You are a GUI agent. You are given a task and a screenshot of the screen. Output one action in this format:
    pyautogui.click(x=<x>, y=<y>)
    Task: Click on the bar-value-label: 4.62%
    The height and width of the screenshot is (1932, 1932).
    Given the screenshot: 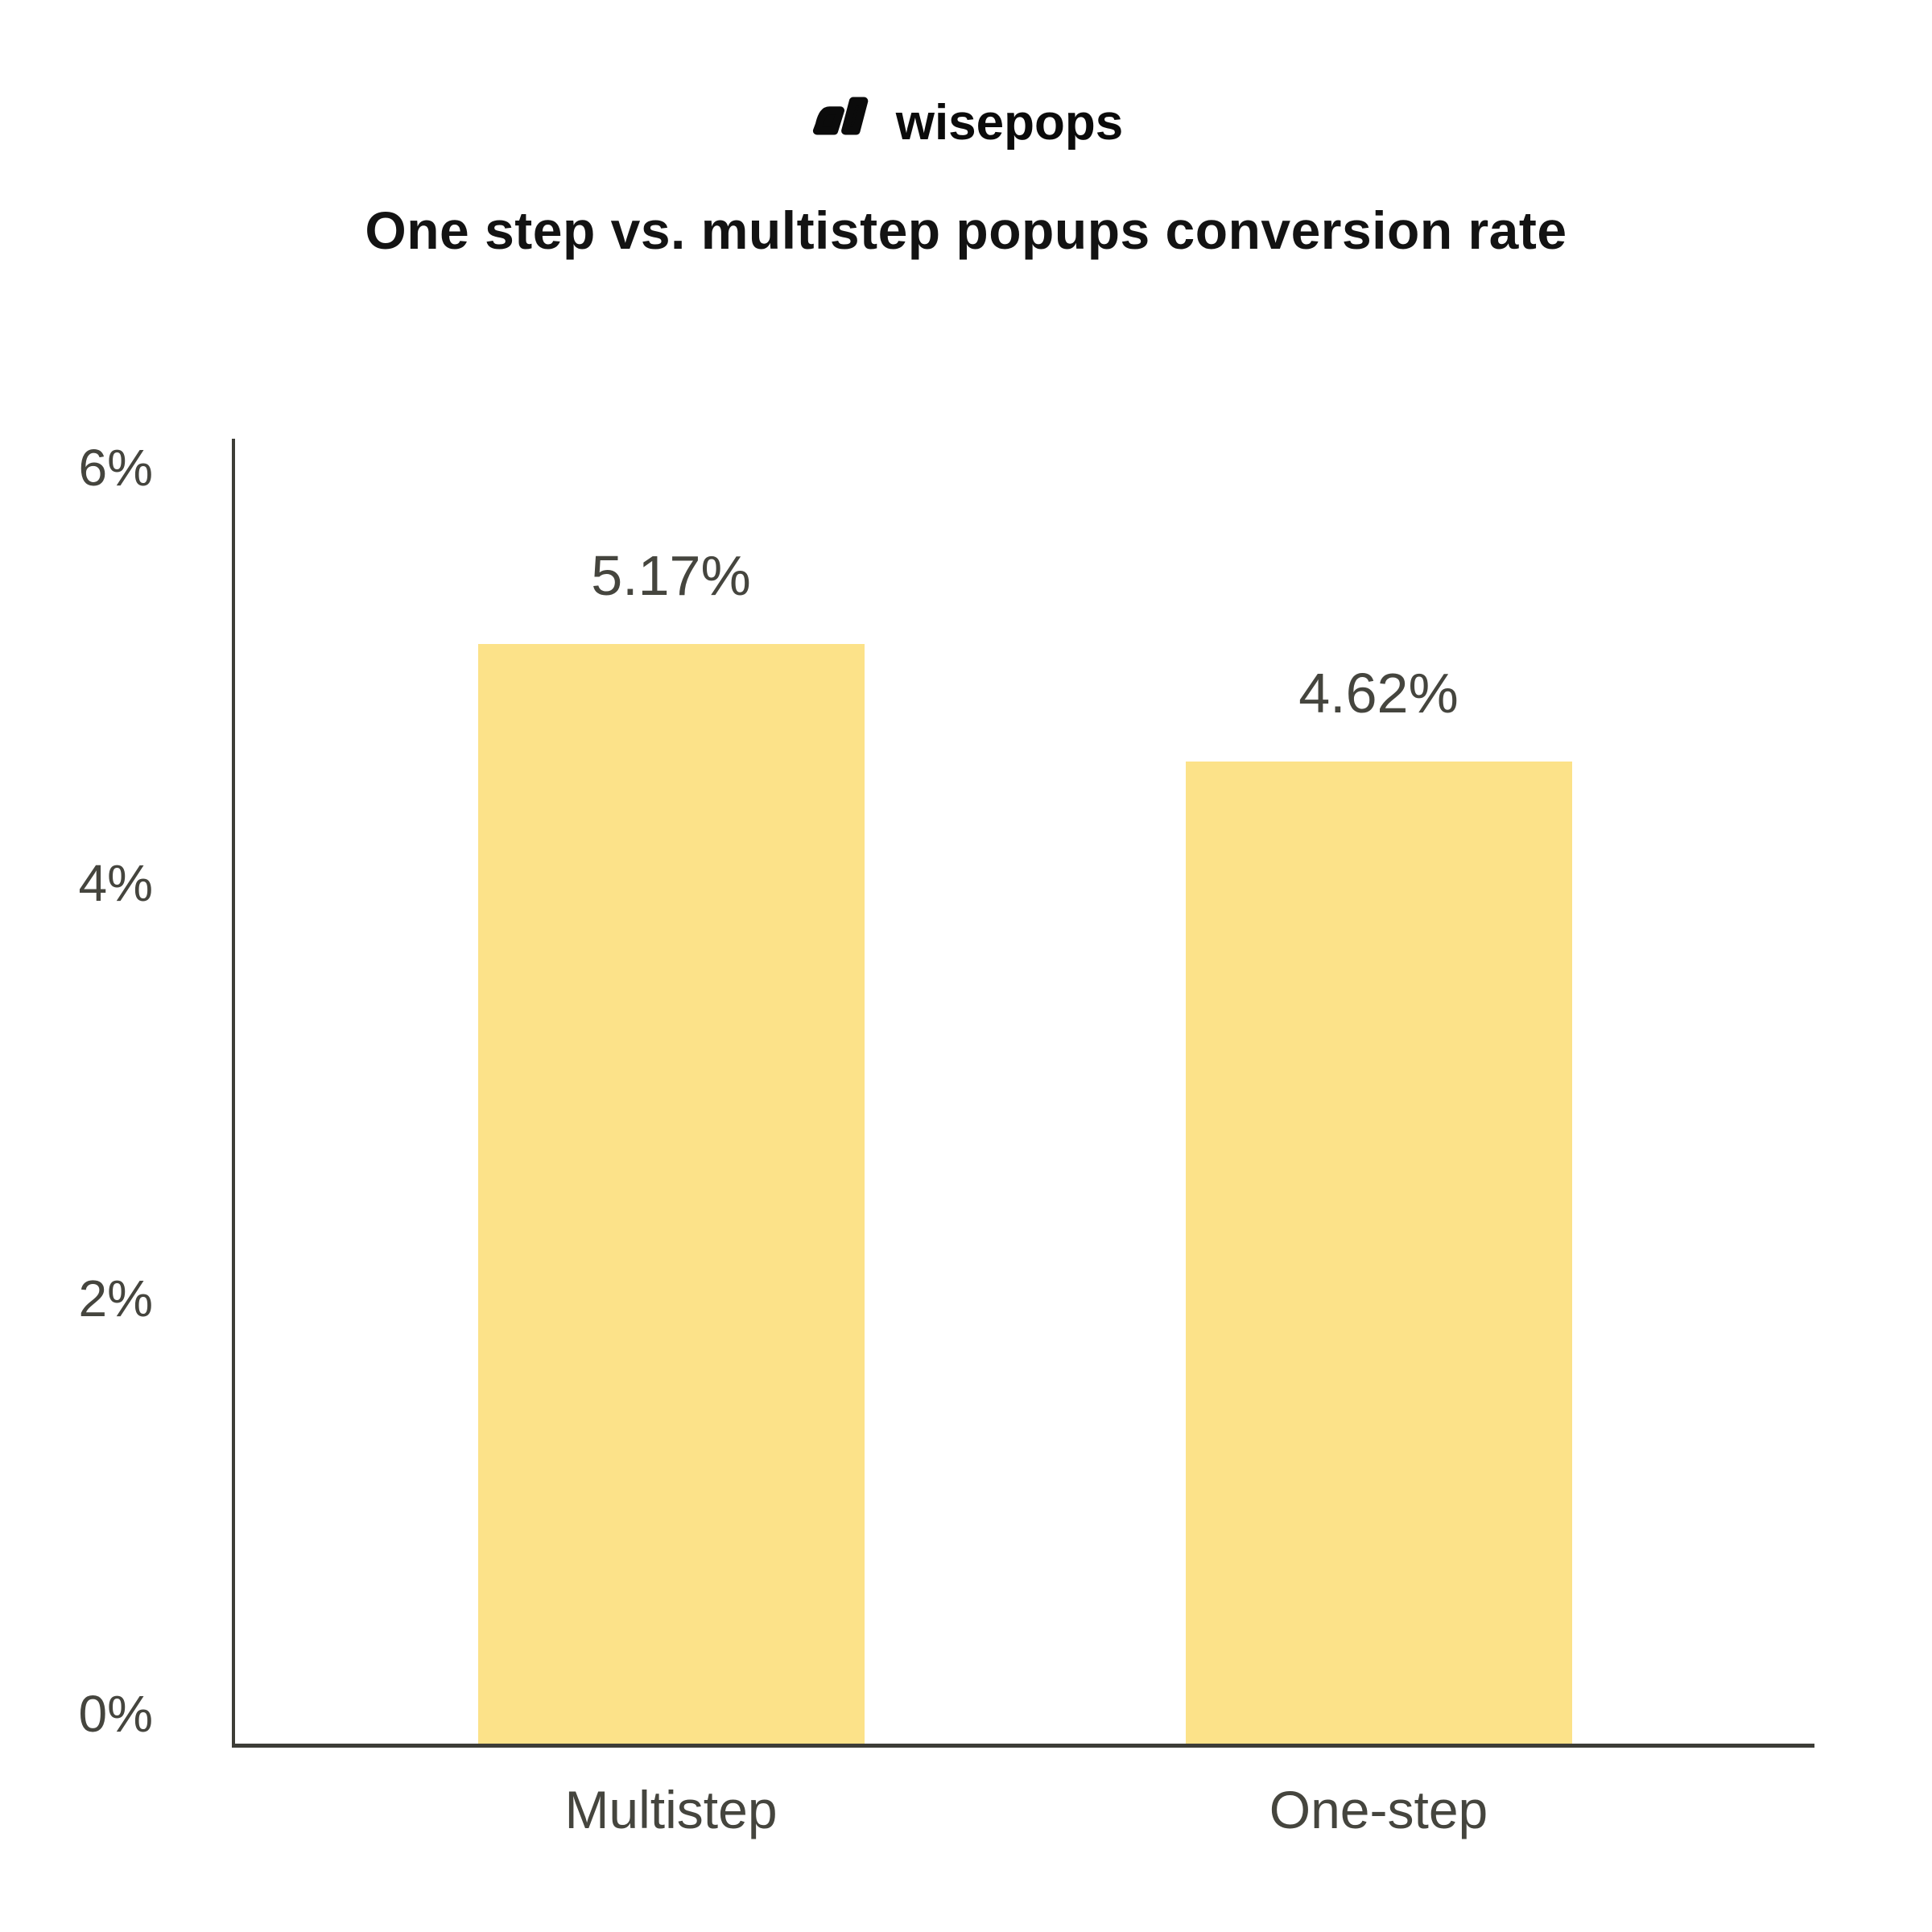 What is the action you would take?
    pyautogui.click(x=1378, y=692)
    